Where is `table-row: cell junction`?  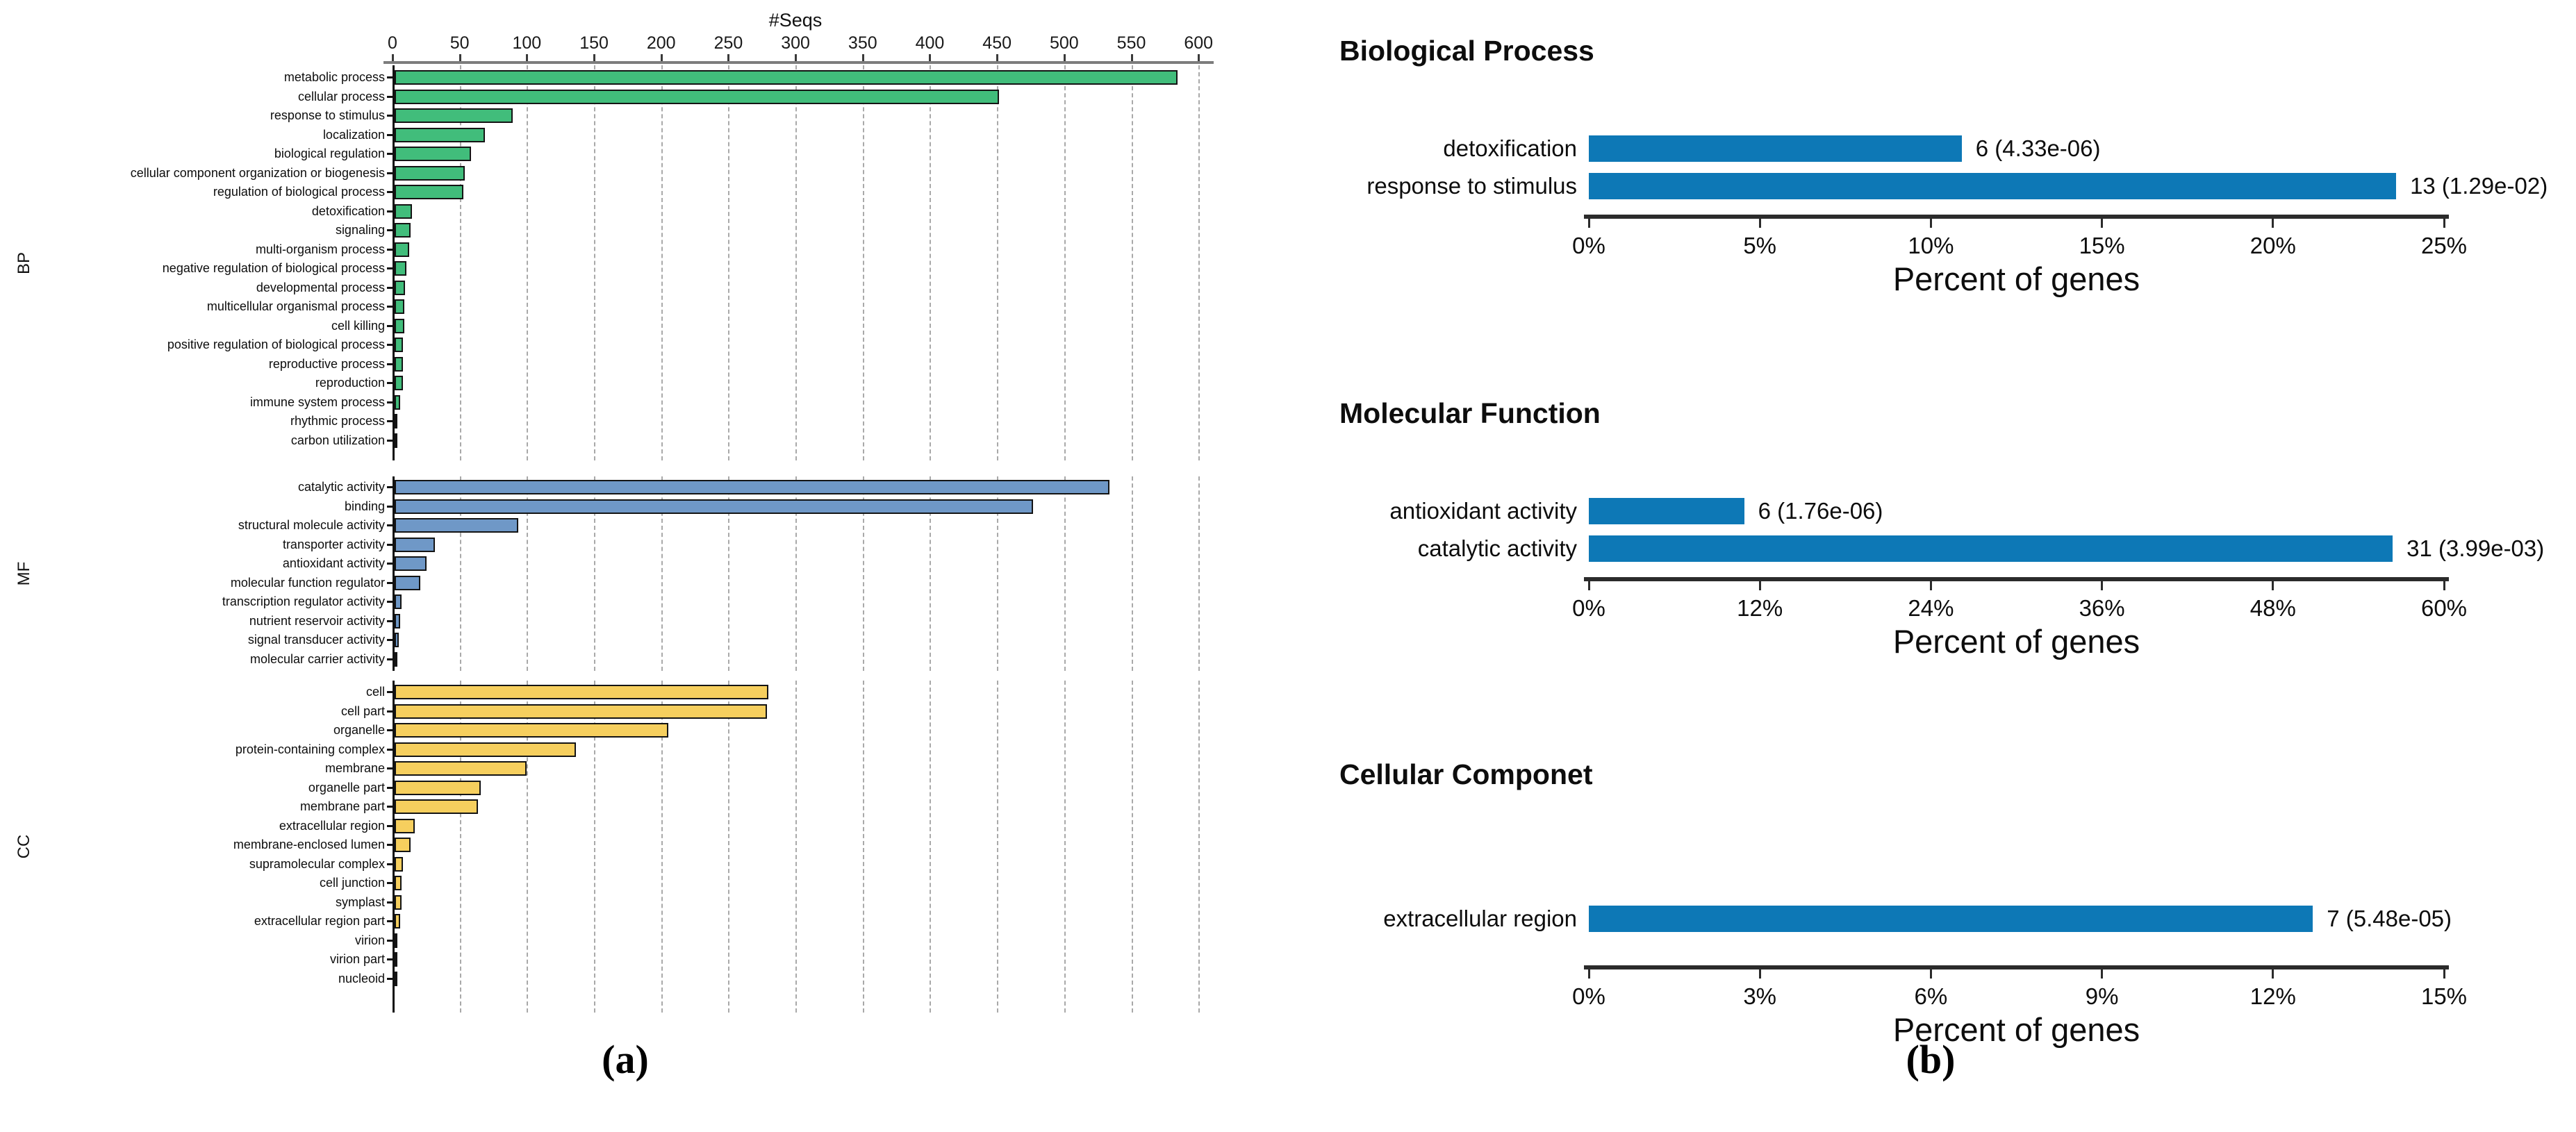 table-row: cell junction is located at coordinates (627, 883).